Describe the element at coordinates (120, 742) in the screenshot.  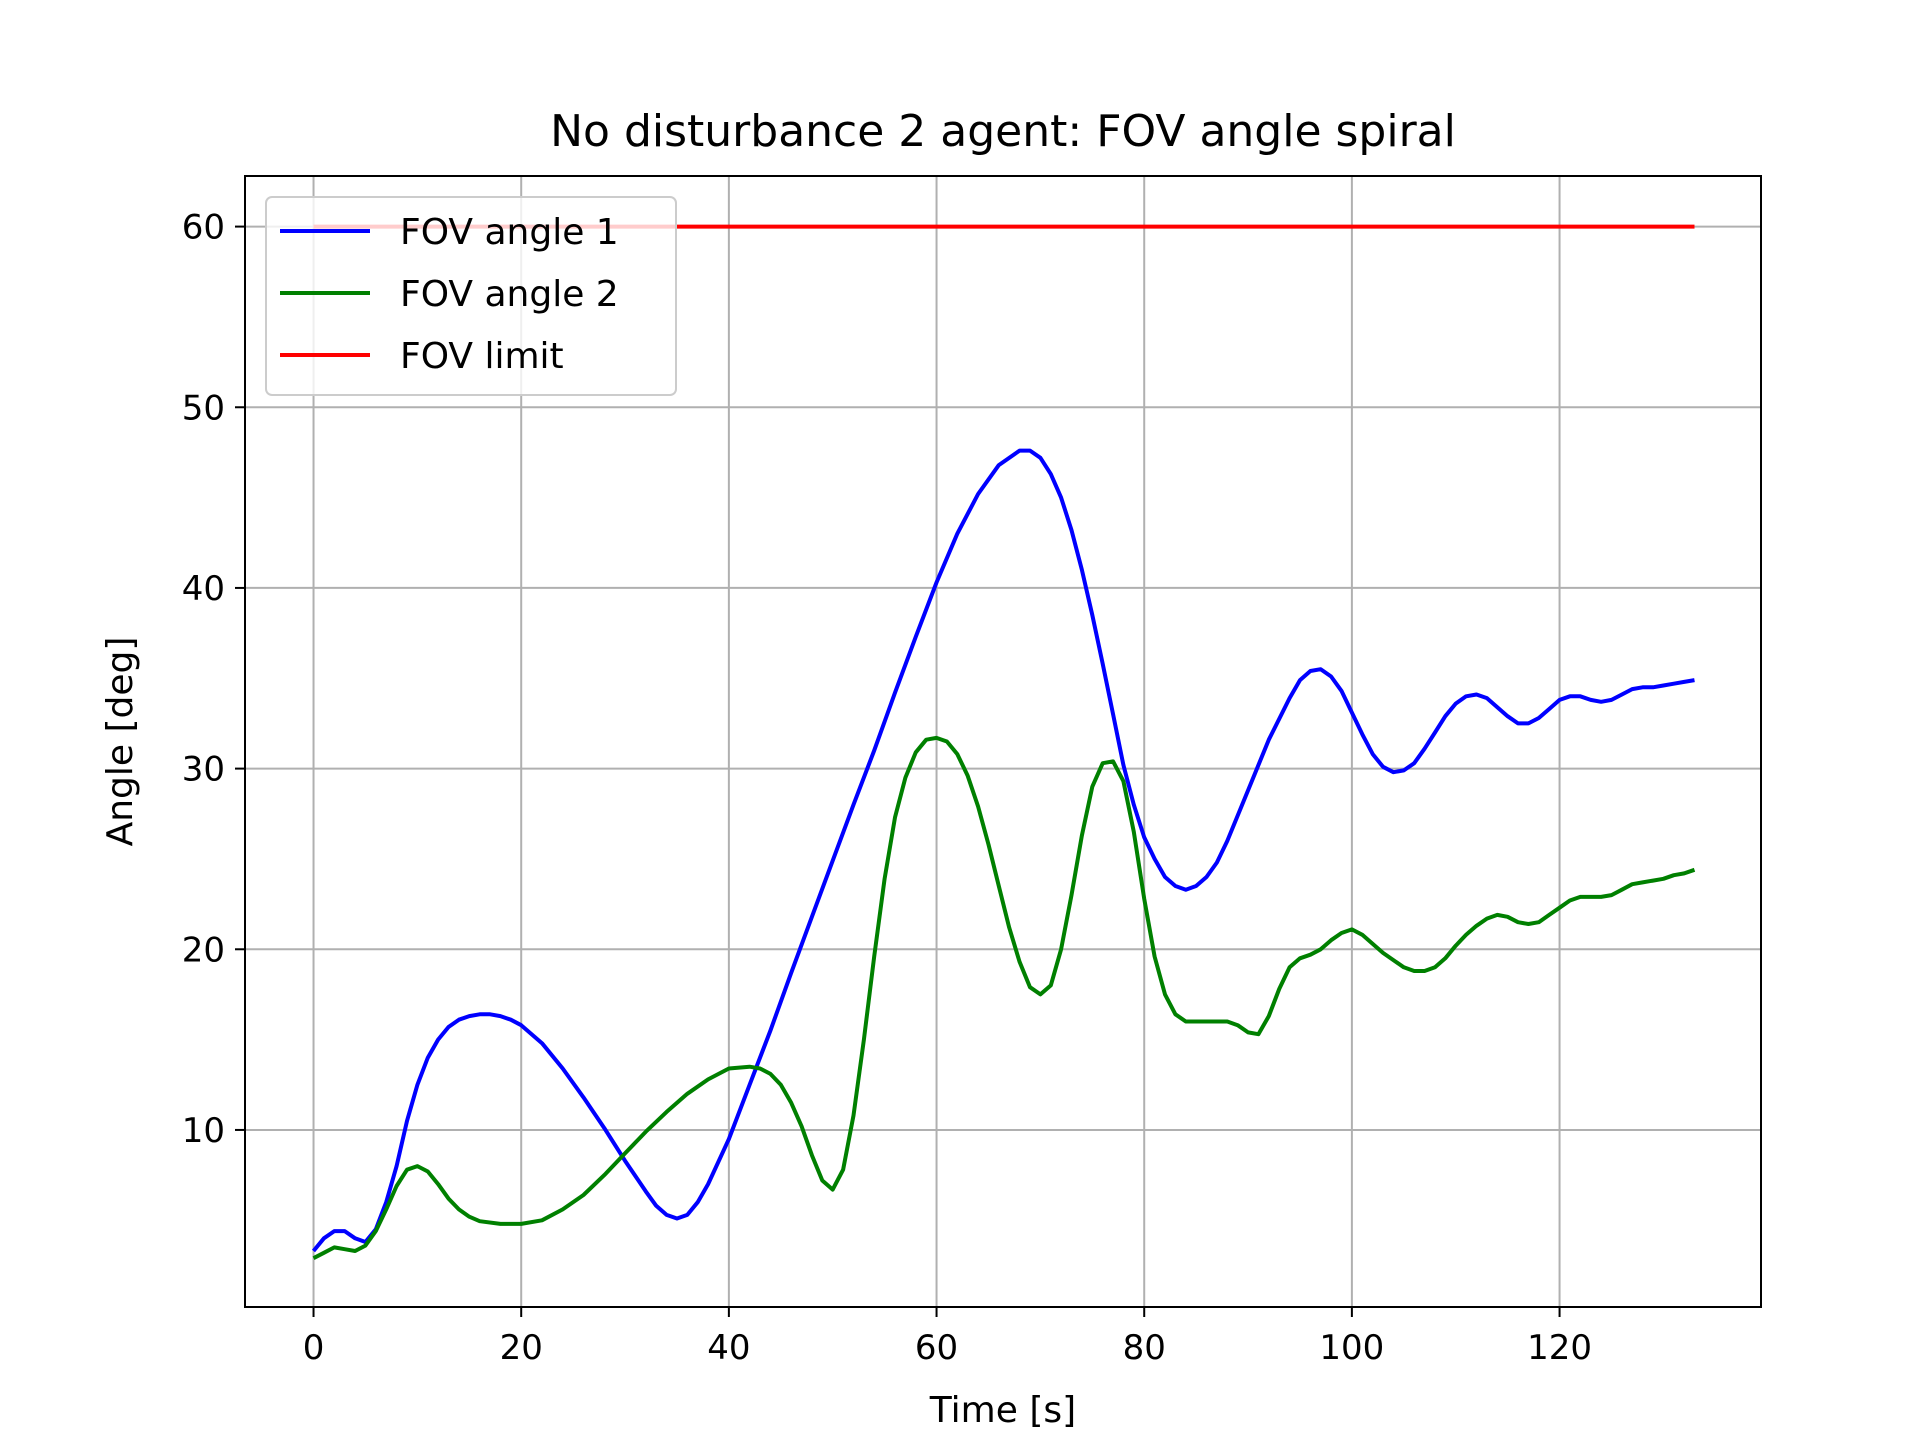
I see `y-axis-label: Angle [deg]` at that location.